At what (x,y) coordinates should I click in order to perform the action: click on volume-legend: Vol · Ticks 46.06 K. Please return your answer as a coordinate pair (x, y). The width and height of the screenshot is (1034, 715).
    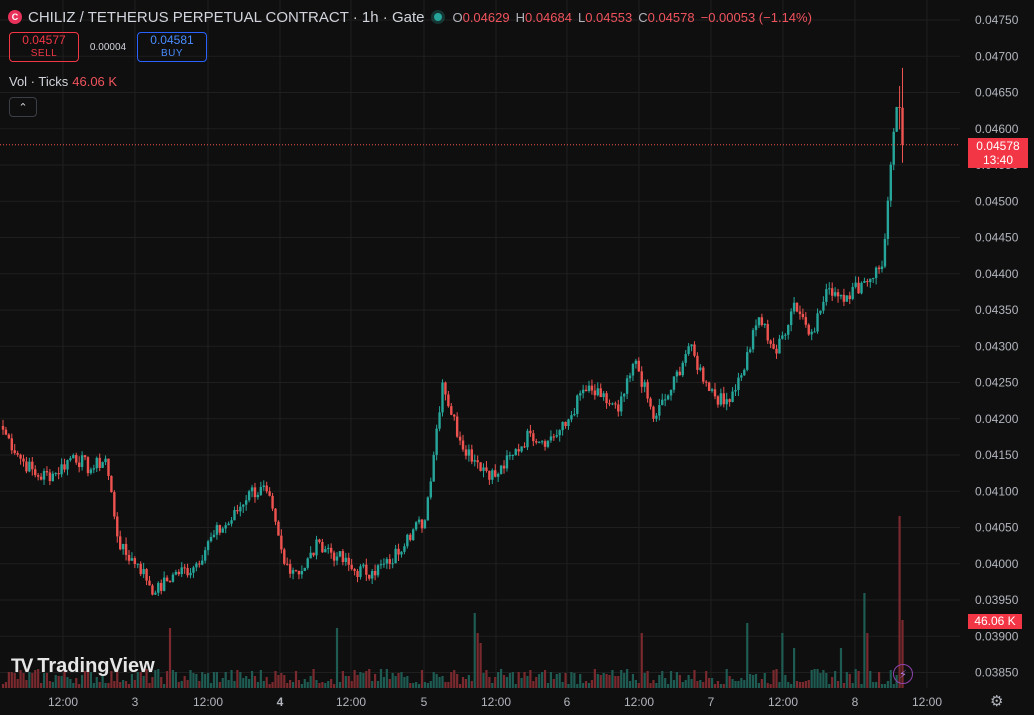
    Looking at the image, I should click on (63, 81).